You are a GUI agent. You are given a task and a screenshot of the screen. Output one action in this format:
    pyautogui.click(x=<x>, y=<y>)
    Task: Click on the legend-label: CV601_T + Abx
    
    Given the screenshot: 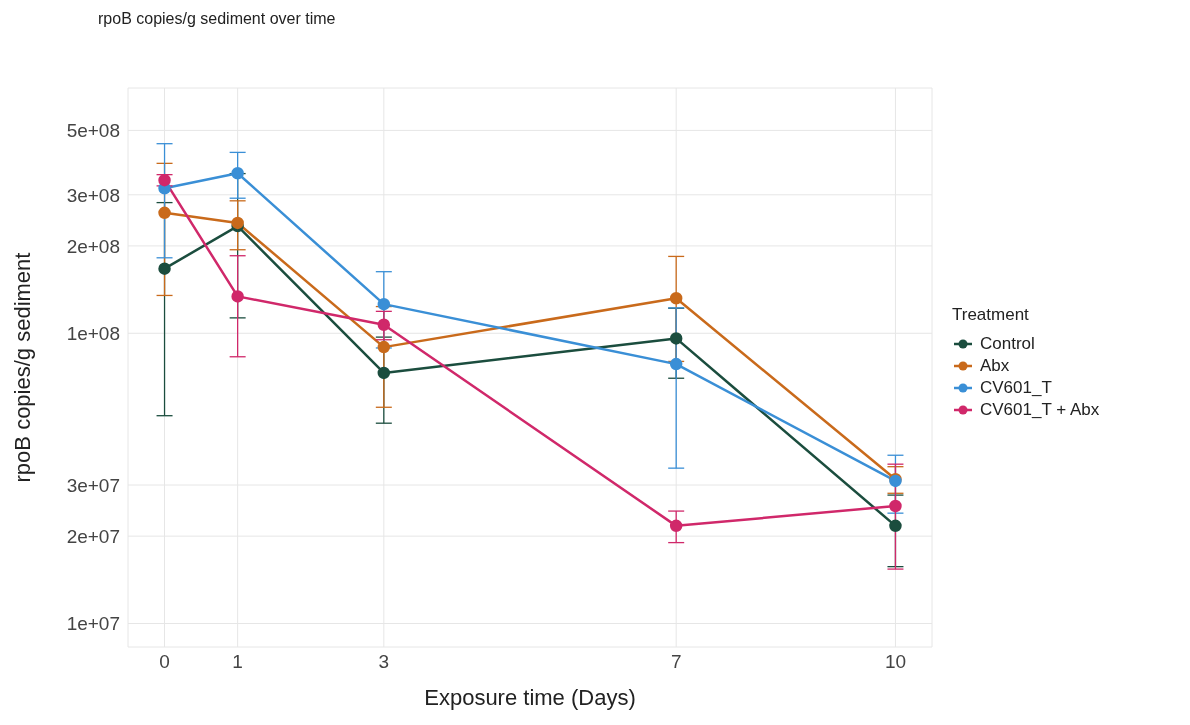 What is the action you would take?
    pyautogui.click(x=1040, y=409)
    